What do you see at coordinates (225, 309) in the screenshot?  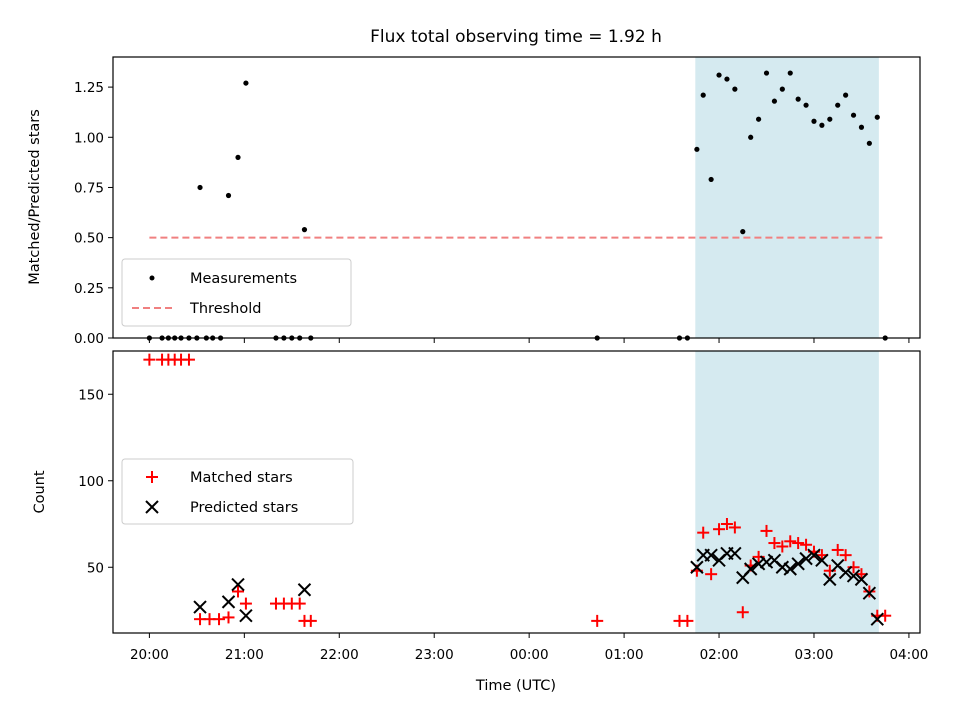 I see `threshold-legend-label: Threshold` at bounding box center [225, 309].